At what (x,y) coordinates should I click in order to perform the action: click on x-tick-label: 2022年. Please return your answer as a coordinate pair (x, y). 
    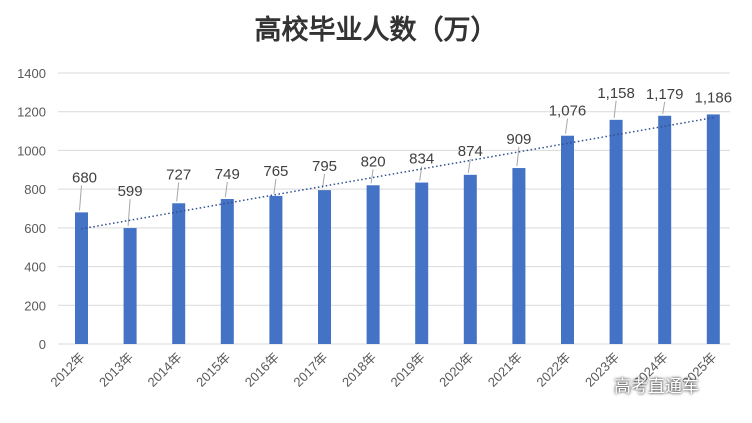
    Looking at the image, I should click on (553, 370).